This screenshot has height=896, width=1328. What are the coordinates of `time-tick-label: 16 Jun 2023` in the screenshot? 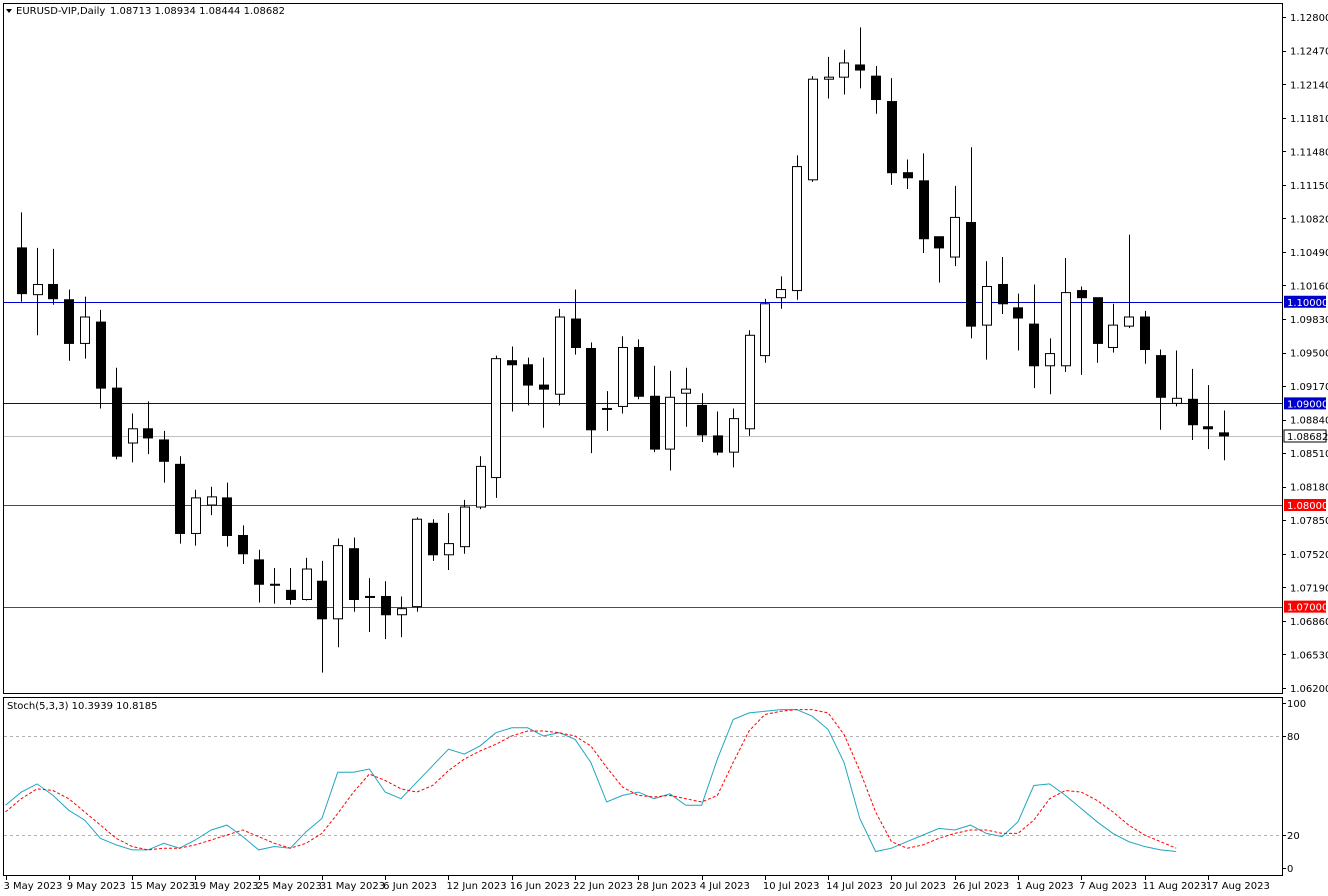 It's located at (540, 886).